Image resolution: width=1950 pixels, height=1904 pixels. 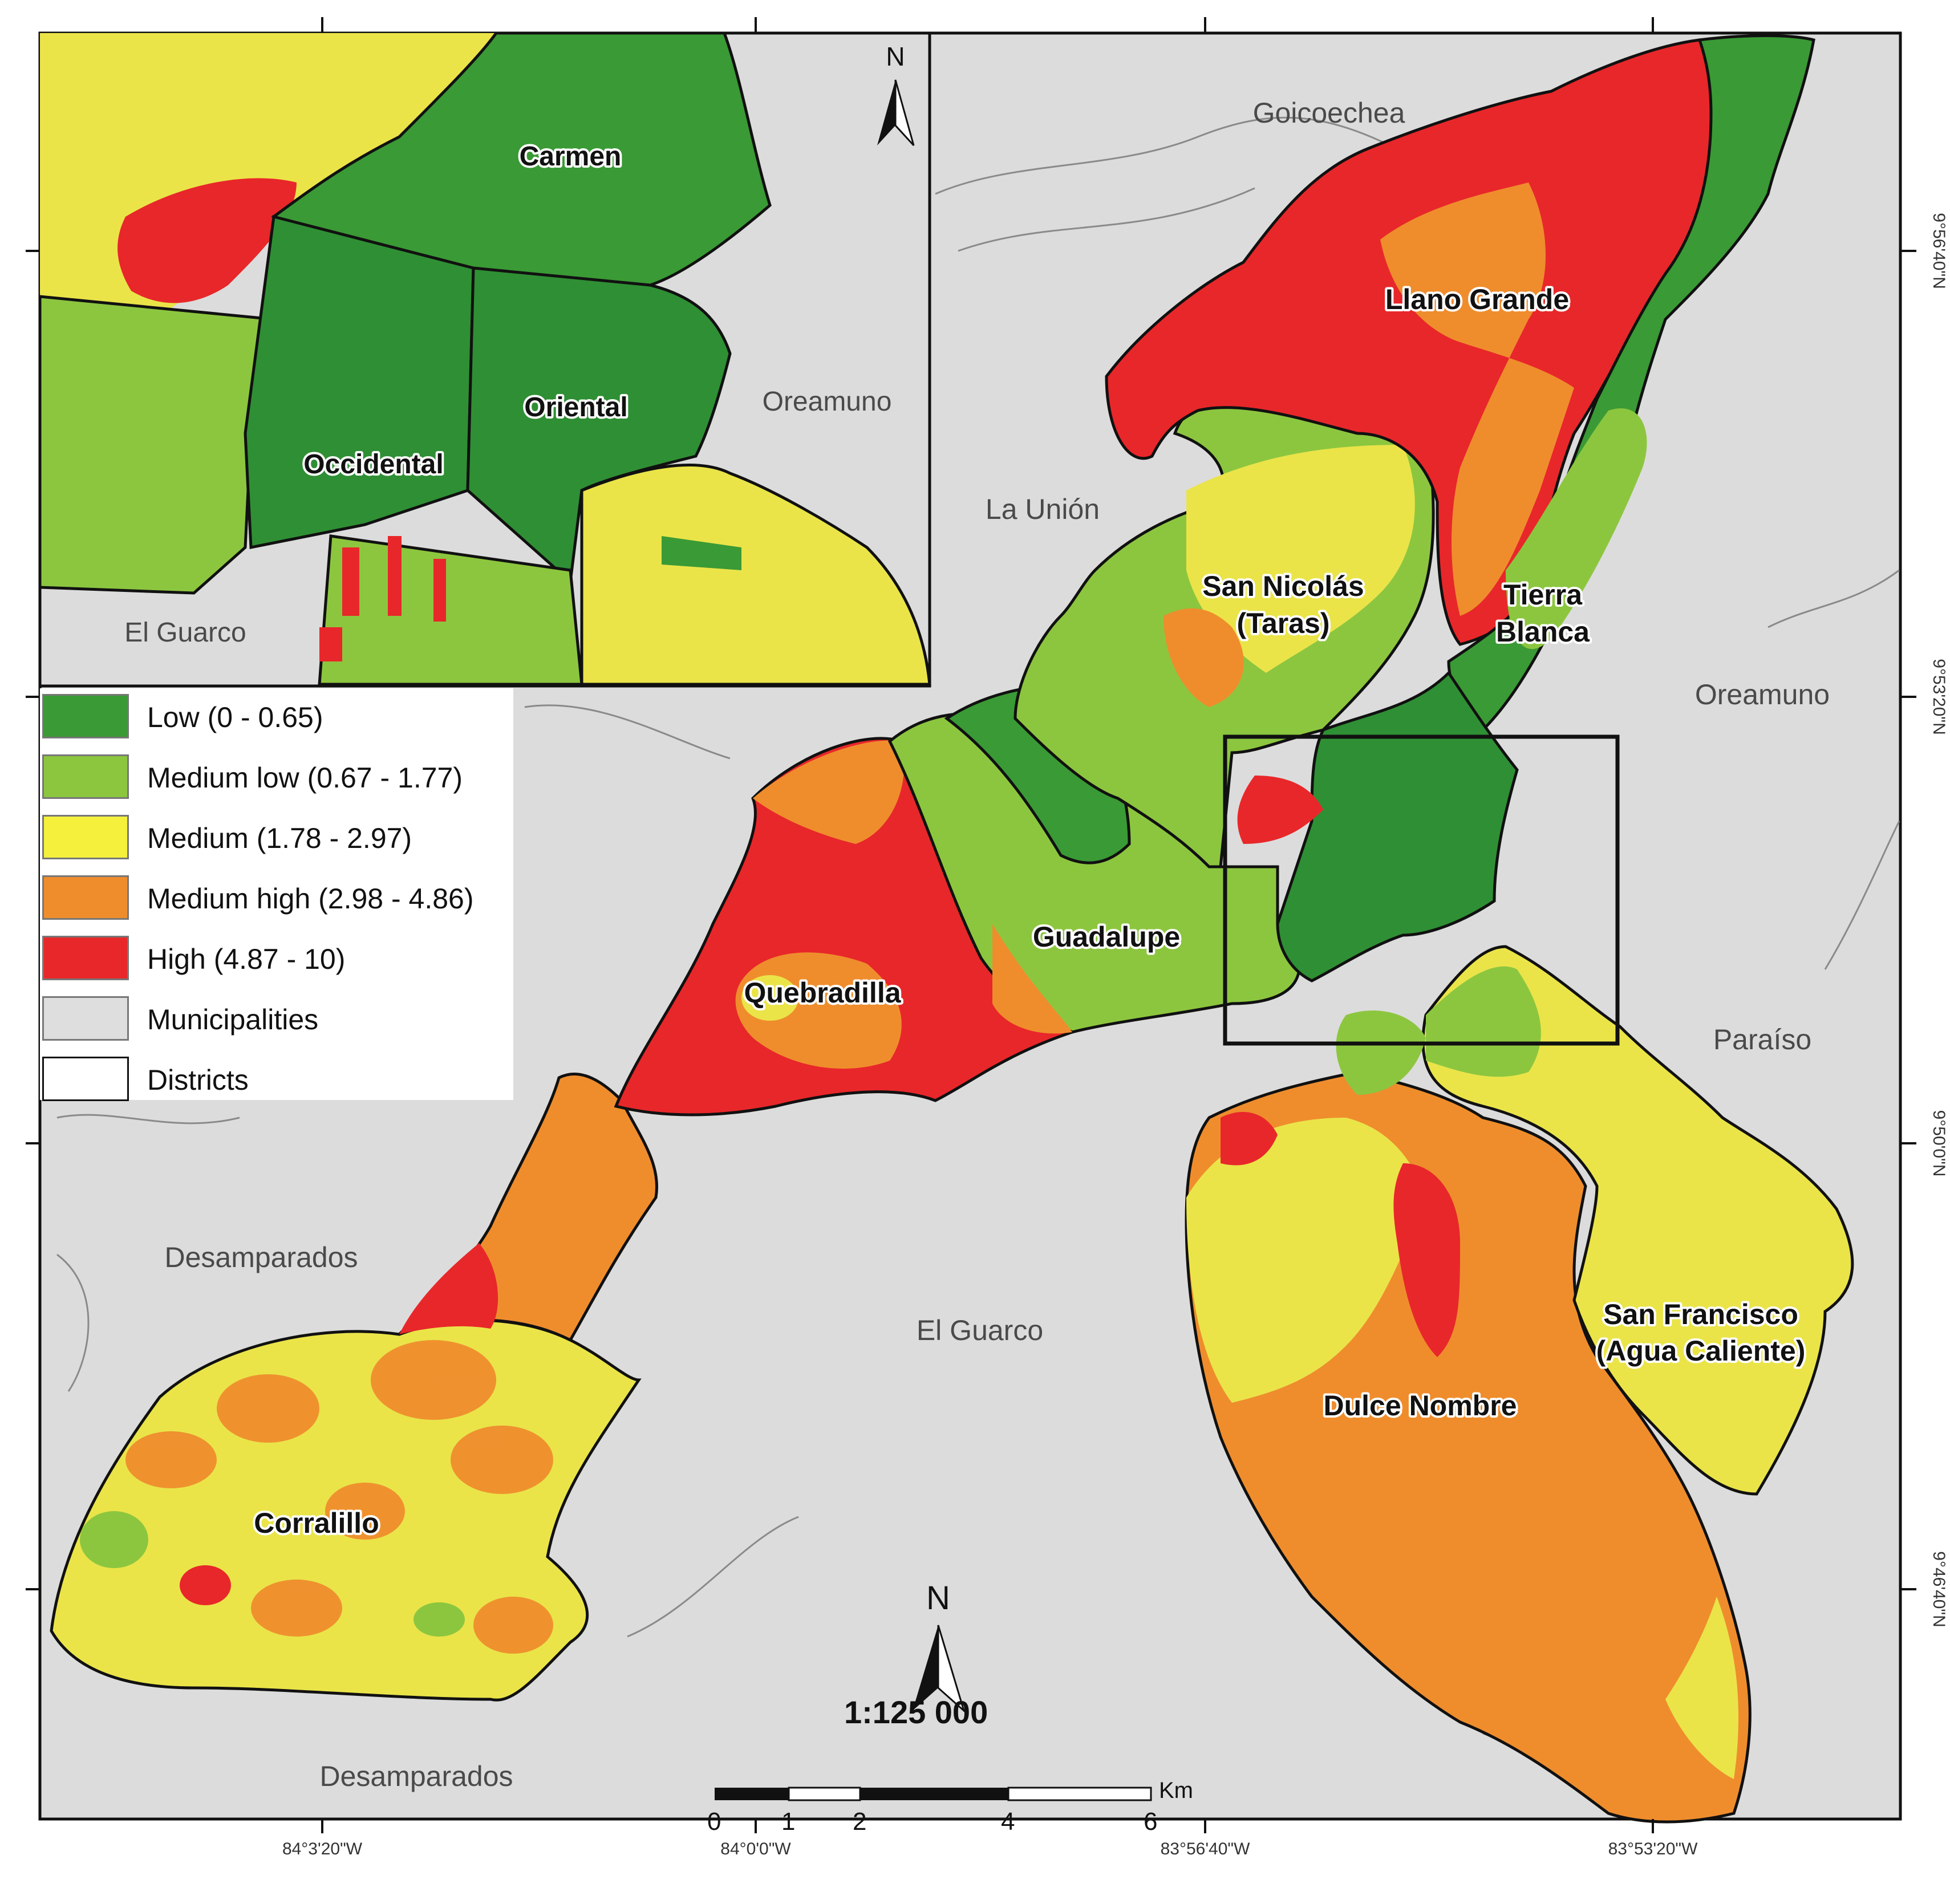 I want to click on scale-tick: 2, so click(x=860, y=1822).